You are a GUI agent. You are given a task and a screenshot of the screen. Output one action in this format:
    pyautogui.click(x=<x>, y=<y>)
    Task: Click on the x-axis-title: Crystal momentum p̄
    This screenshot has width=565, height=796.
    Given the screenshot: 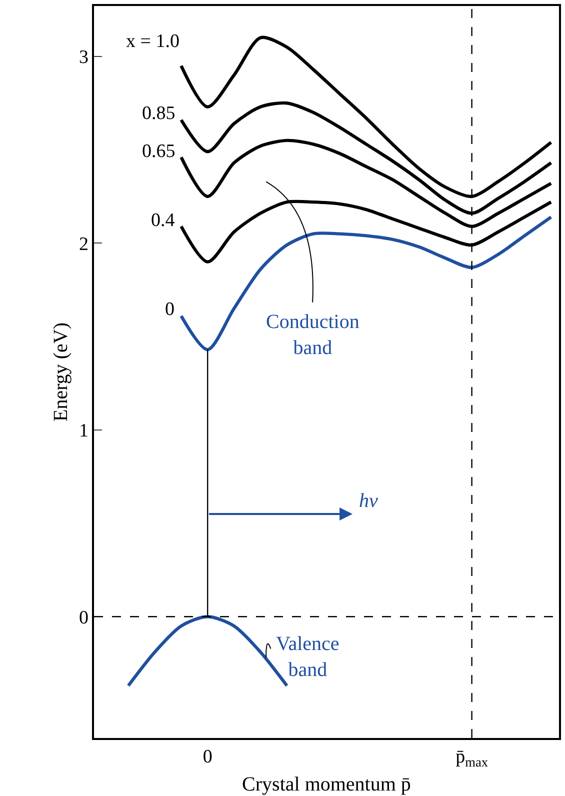 What is the action you would take?
    pyautogui.click(x=326, y=785)
    